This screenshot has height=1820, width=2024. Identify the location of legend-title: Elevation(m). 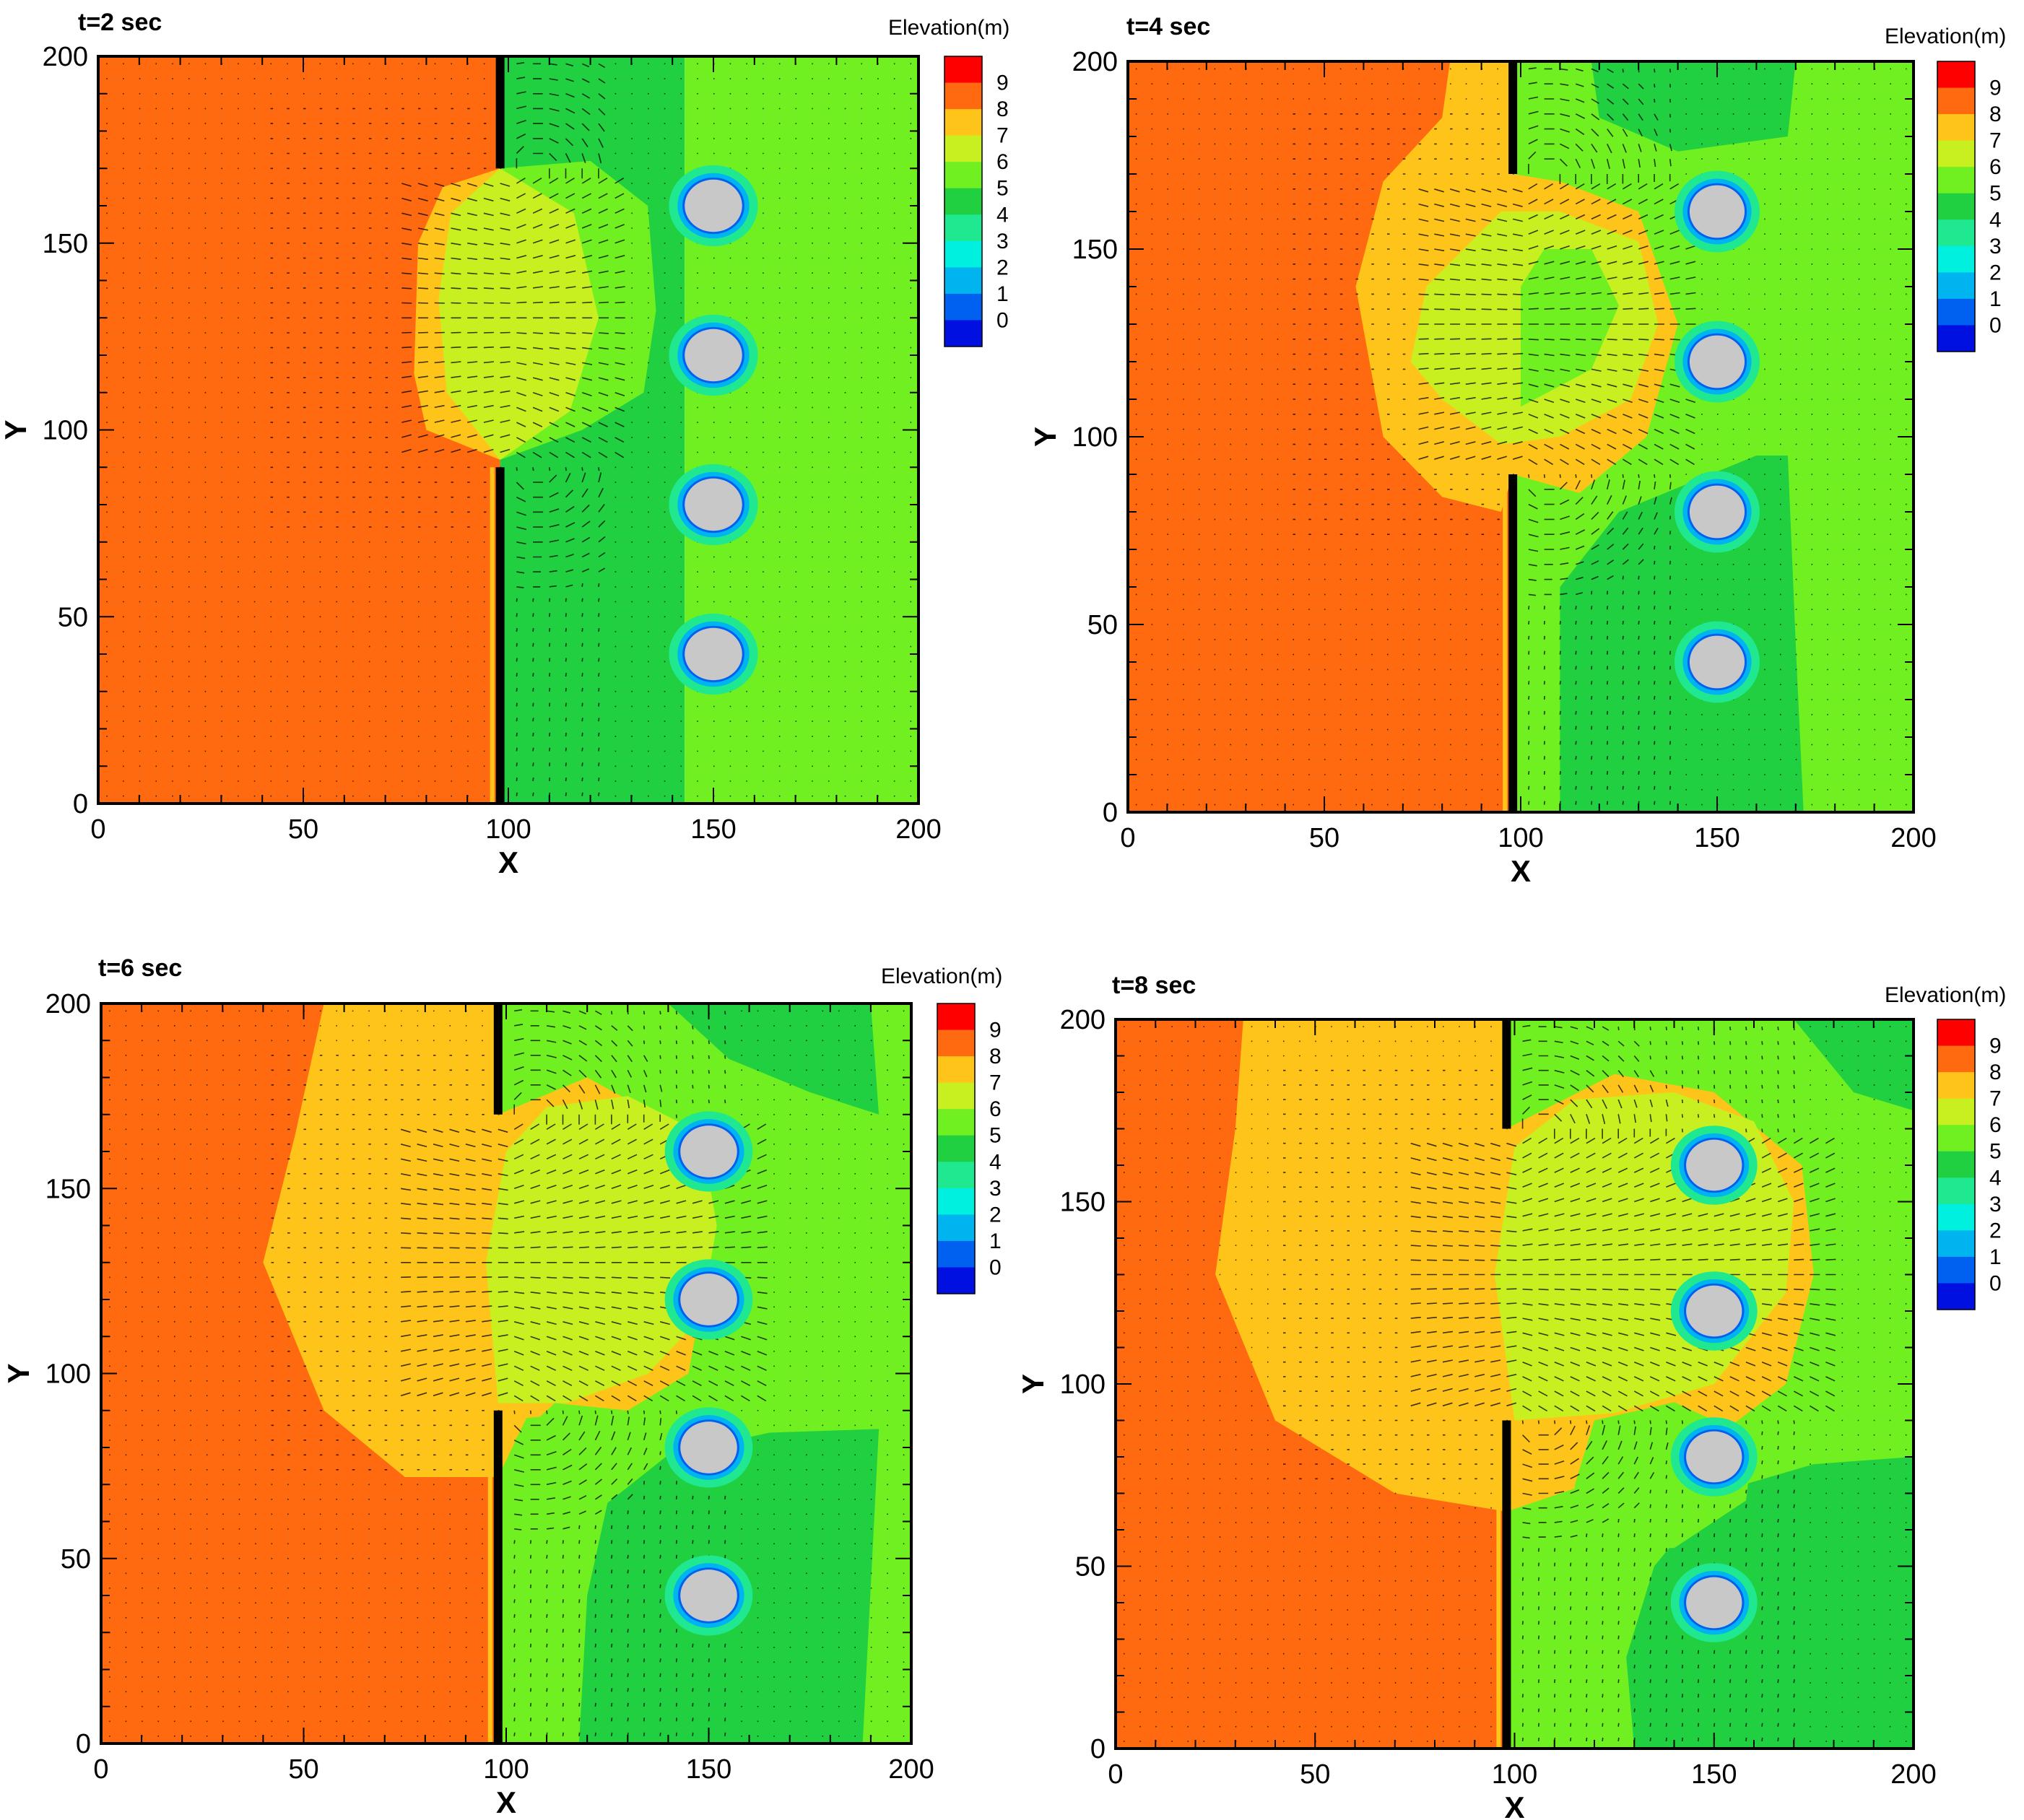
(948, 28).